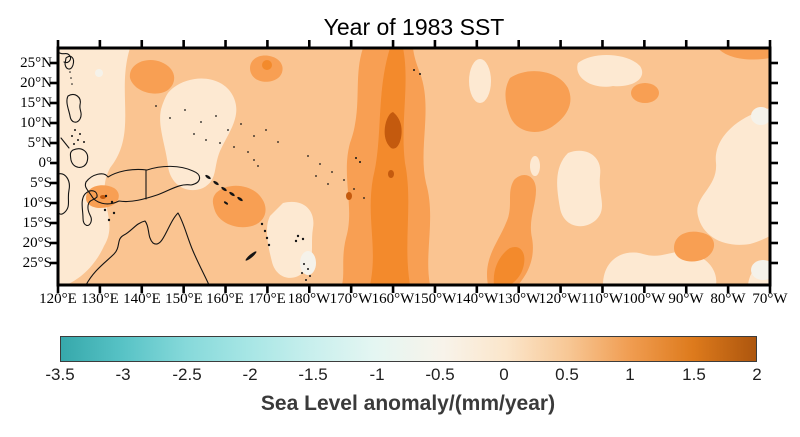 The height and width of the screenshot is (437, 800). What do you see at coordinates (45, 163) in the screenshot?
I see `lat-tick-label: 0°` at bounding box center [45, 163].